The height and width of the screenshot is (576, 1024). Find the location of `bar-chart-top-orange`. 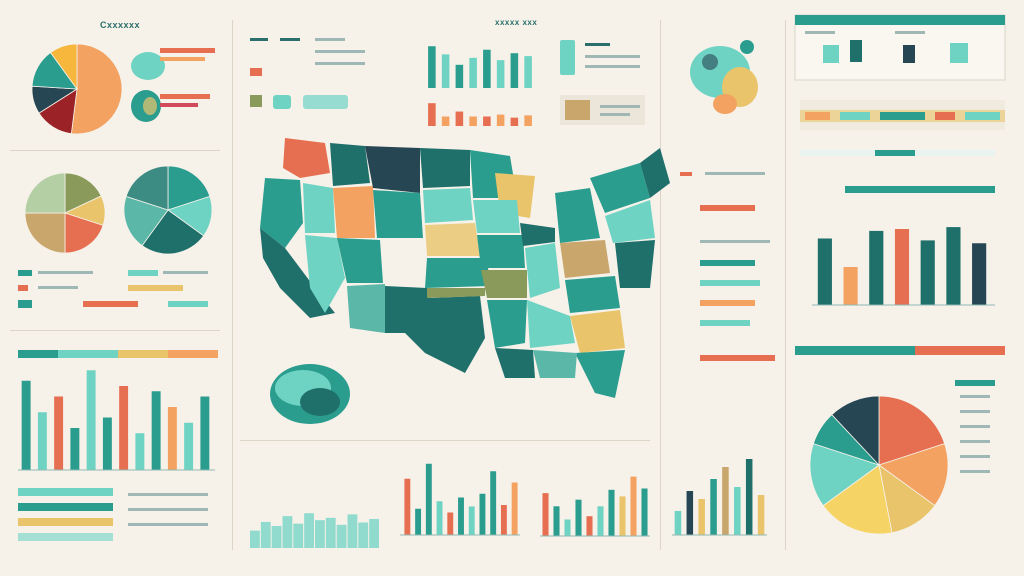

bar-chart-top-orange is located at coordinates (480, 114).